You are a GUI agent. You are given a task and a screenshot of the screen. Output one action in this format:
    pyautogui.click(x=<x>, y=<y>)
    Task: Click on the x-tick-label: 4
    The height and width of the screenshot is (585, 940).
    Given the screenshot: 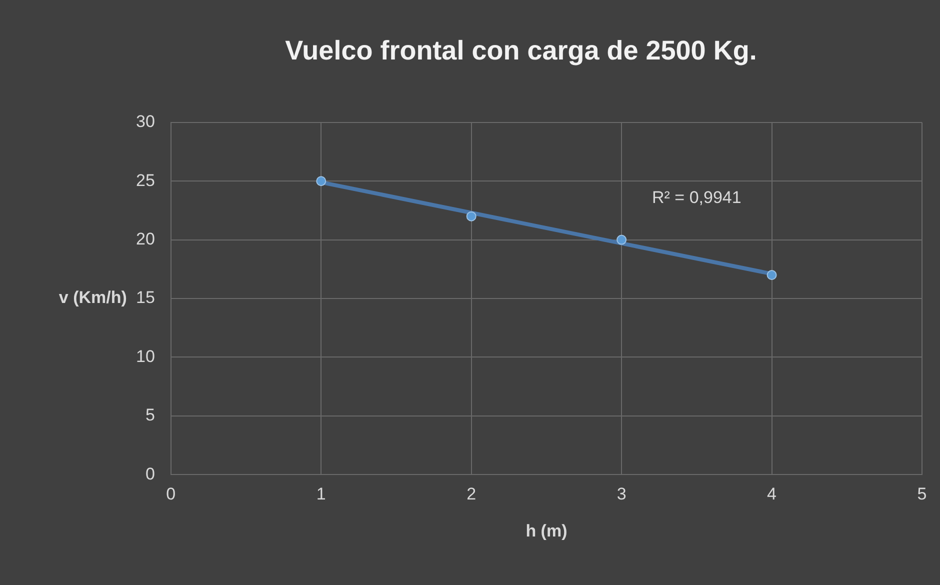 What is the action you would take?
    pyautogui.click(x=772, y=494)
    